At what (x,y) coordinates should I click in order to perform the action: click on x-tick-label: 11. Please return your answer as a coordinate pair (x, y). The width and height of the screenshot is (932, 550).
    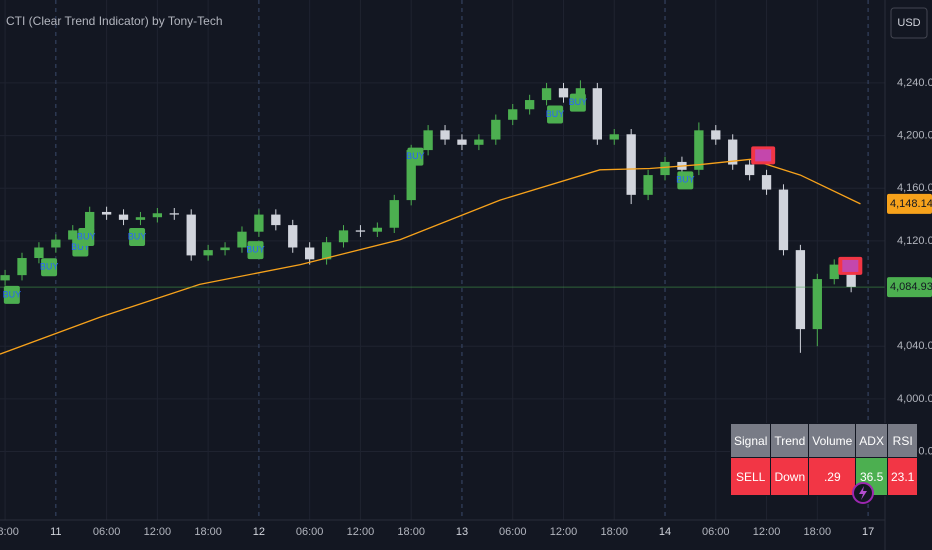
    Looking at the image, I should click on (55, 532).